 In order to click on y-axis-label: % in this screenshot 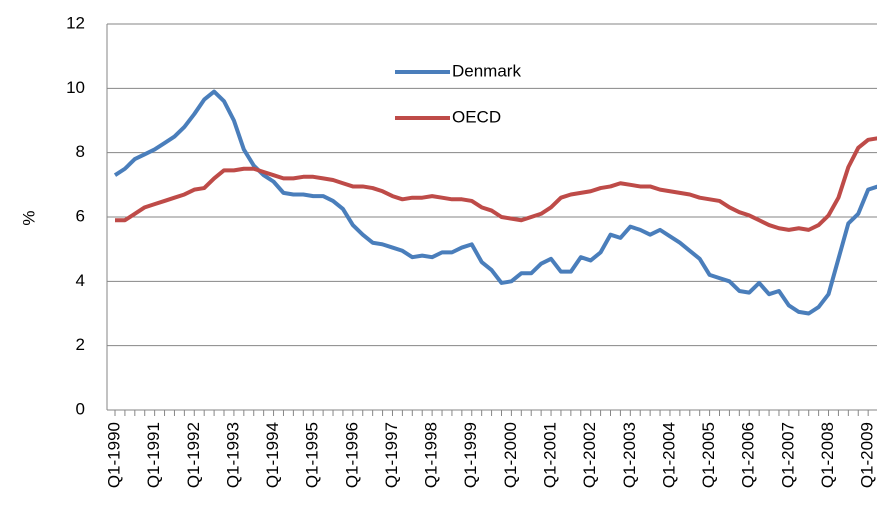, I will do `click(28, 217)`.